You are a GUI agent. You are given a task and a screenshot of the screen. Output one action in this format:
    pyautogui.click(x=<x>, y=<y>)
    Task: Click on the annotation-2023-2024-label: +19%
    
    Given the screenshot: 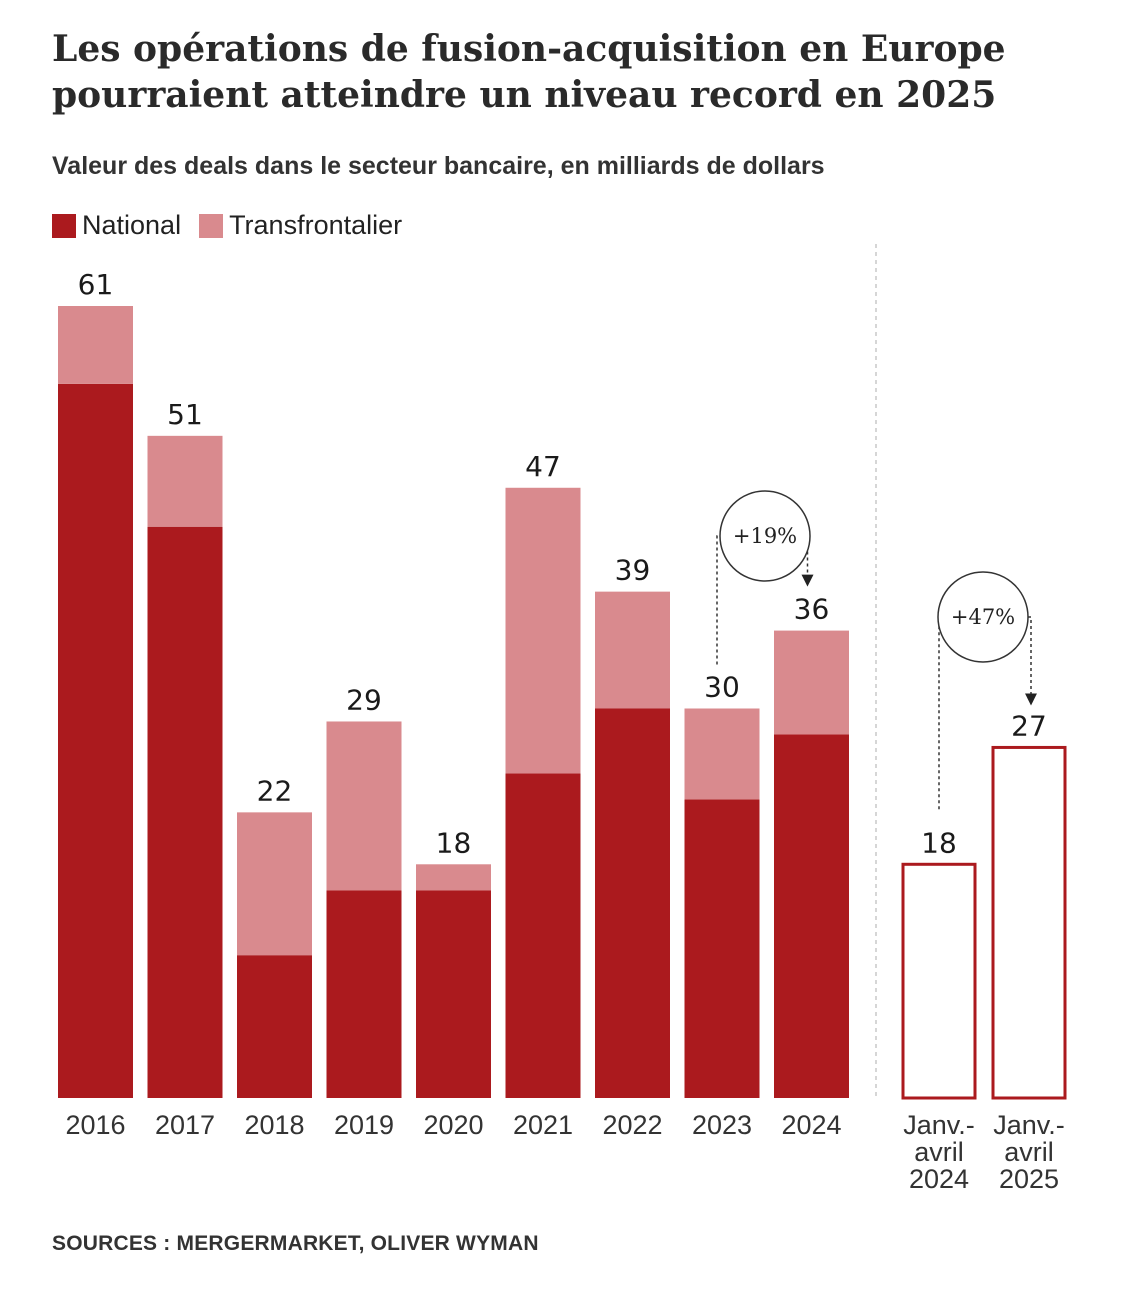 What is the action you would take?
    pyautogui.click(x=765, y=536)
    